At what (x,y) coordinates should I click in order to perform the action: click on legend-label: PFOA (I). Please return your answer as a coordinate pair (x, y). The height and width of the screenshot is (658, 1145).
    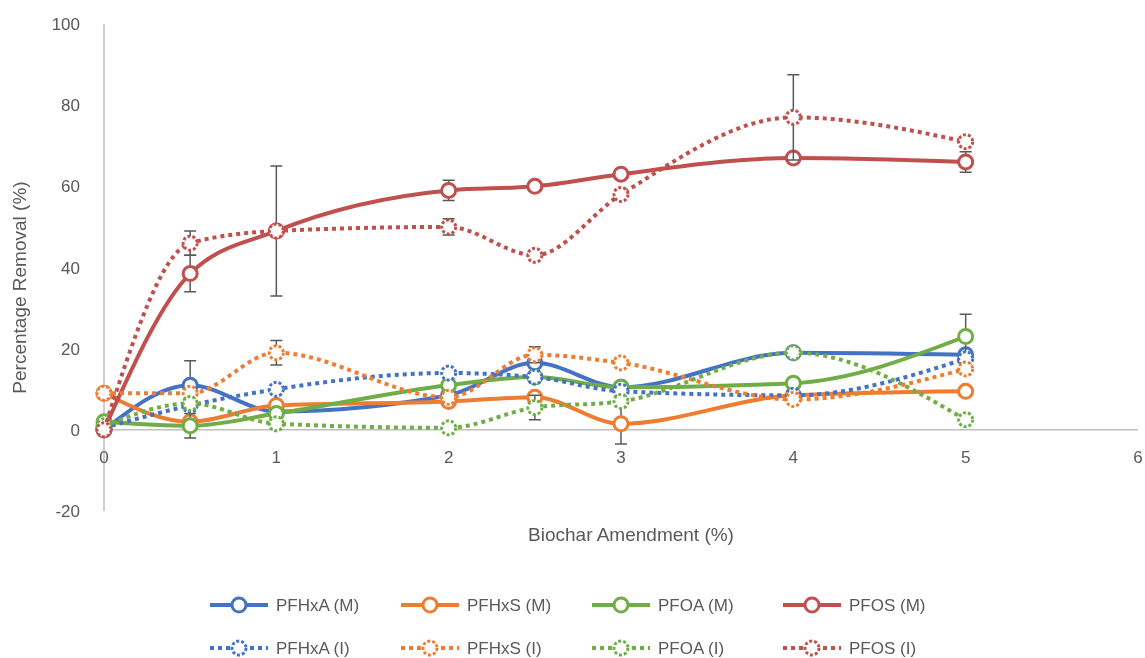
    Looking at the image, I should click on (691, 648).